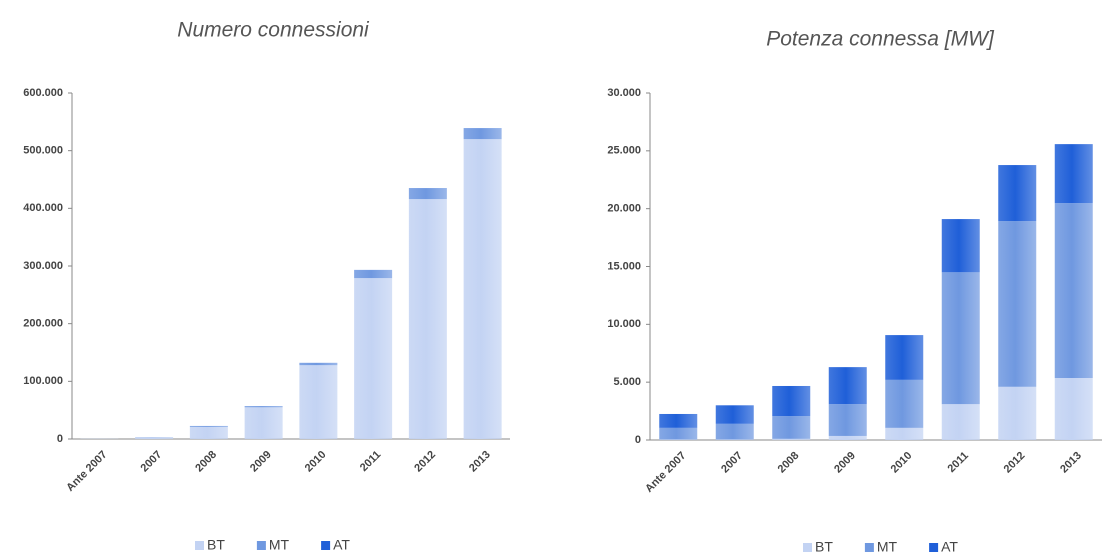 This screenshot has width=1104, height=554. Describe the element at coordinates (43, 151) in the screenshot. I see `y-tick-label: 500.000` at that location.